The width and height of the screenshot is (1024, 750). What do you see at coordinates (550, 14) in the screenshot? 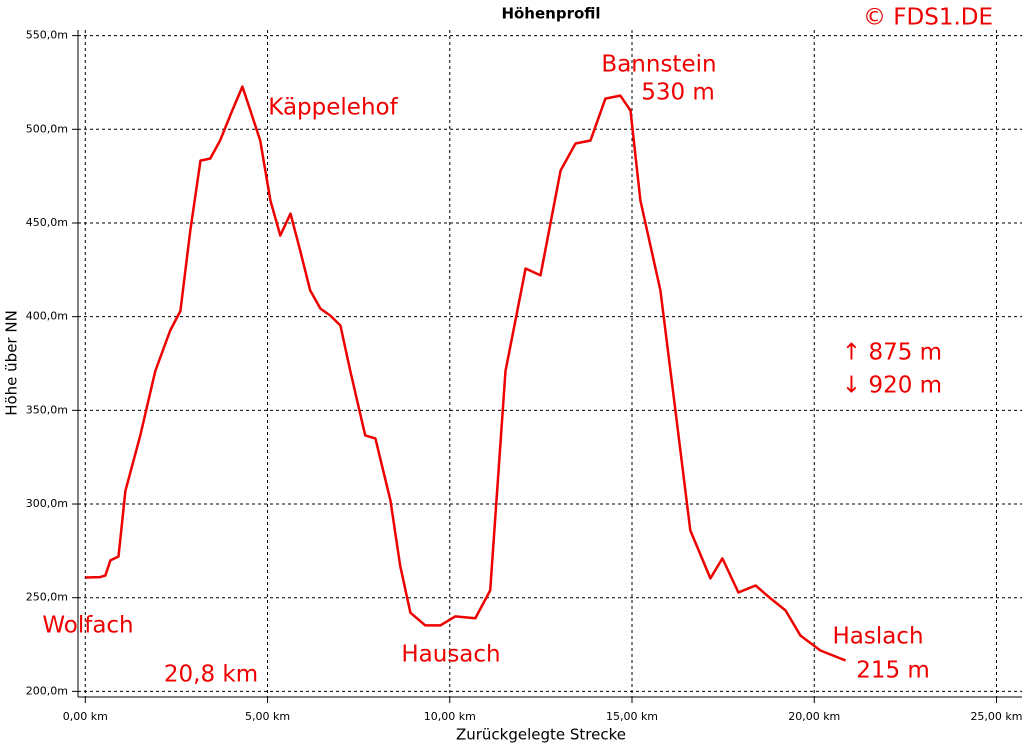
I see `chart-title: Höhenprofil` at bounding box center [550, 14].